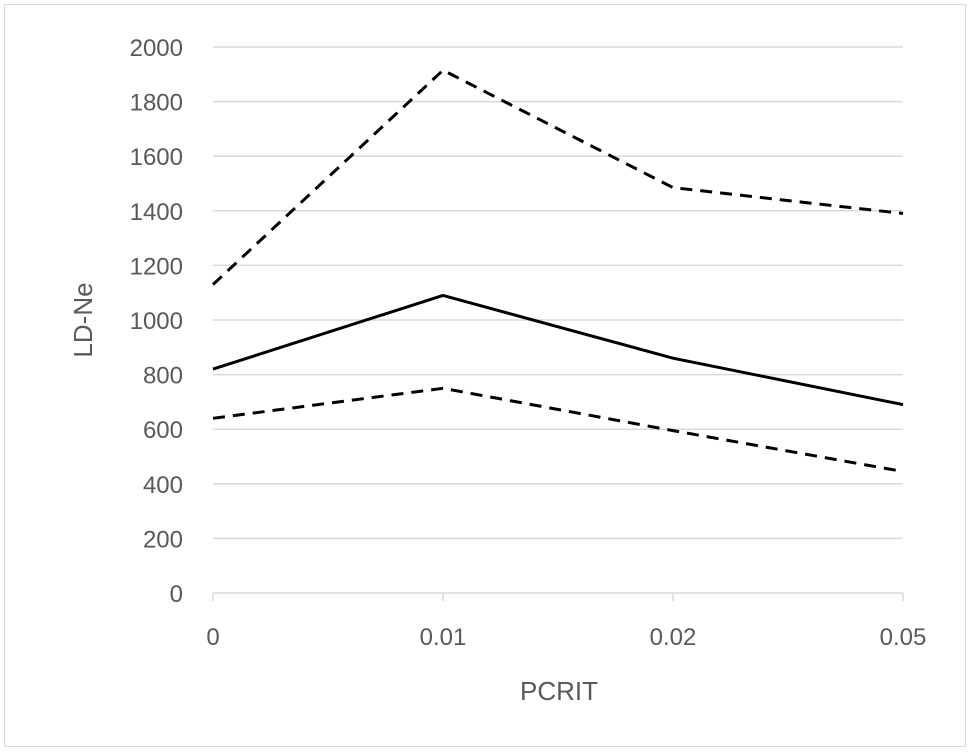 This screenshot has width=972, height=753. I want to click on y-tick-label: 200, so click(163, 539).